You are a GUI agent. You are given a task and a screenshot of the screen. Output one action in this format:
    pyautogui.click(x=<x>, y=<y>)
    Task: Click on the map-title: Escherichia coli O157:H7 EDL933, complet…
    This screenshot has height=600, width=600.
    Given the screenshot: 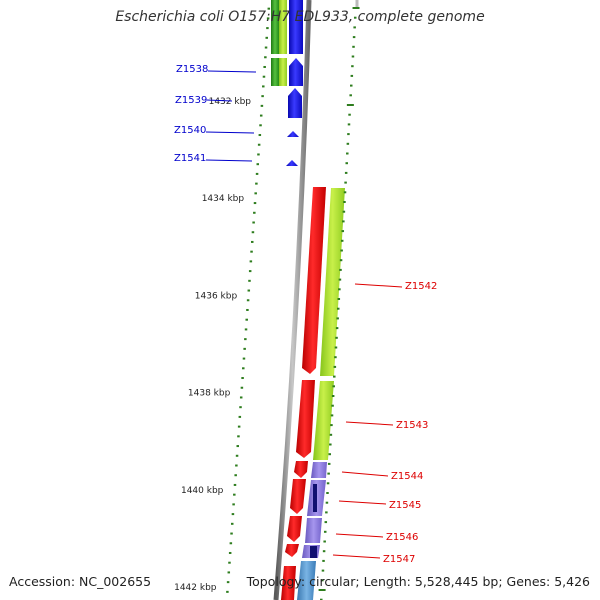 What is the action you would take?
    pyautogui.click(x=300, y=17)
    